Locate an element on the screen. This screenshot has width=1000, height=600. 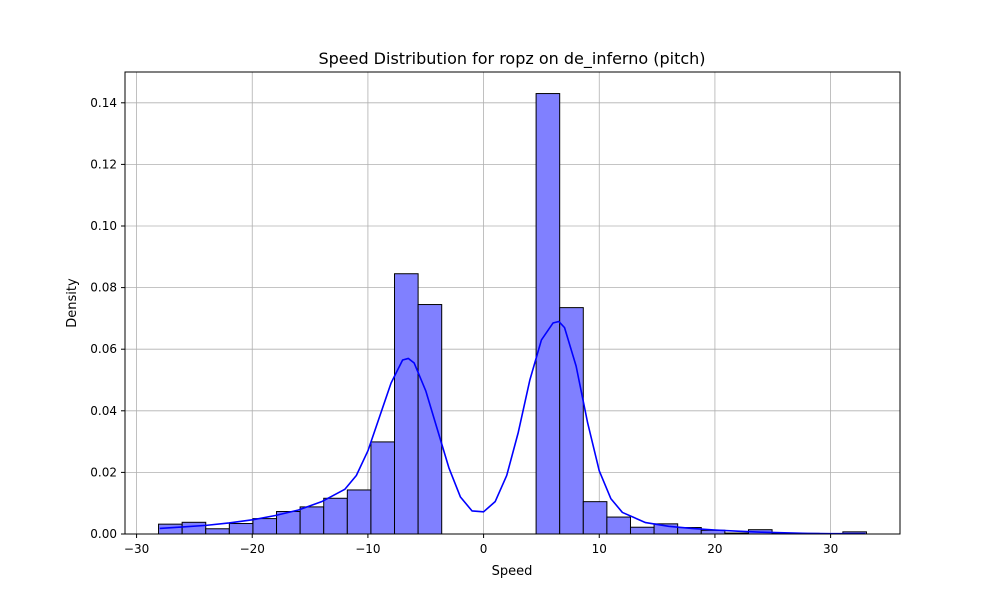
y-tick-label: 0.08 is located at coordinates (103, 288).